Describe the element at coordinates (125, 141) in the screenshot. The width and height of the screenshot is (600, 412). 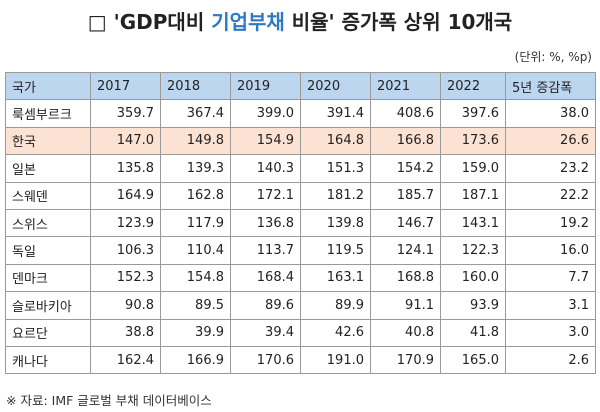
I see `cell: 147.0` at that location.